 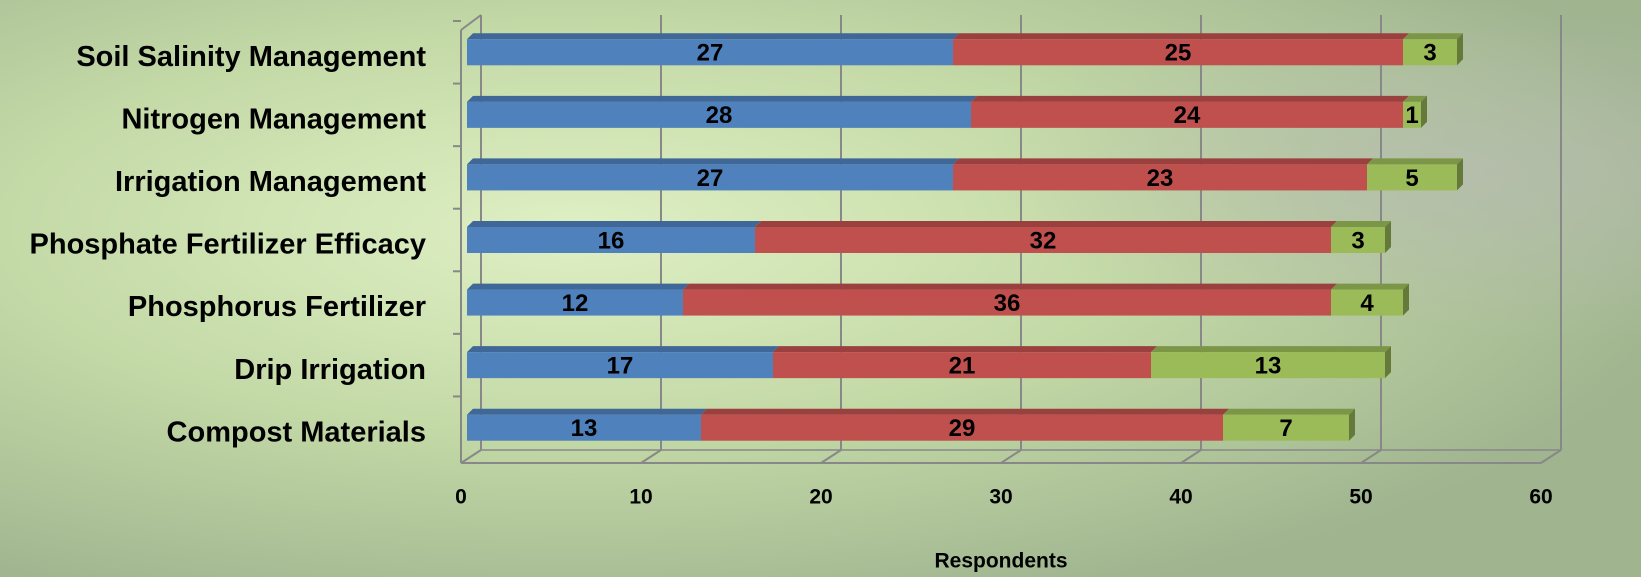 I want to click on data-label: 4, so click(x=1367, y=303).